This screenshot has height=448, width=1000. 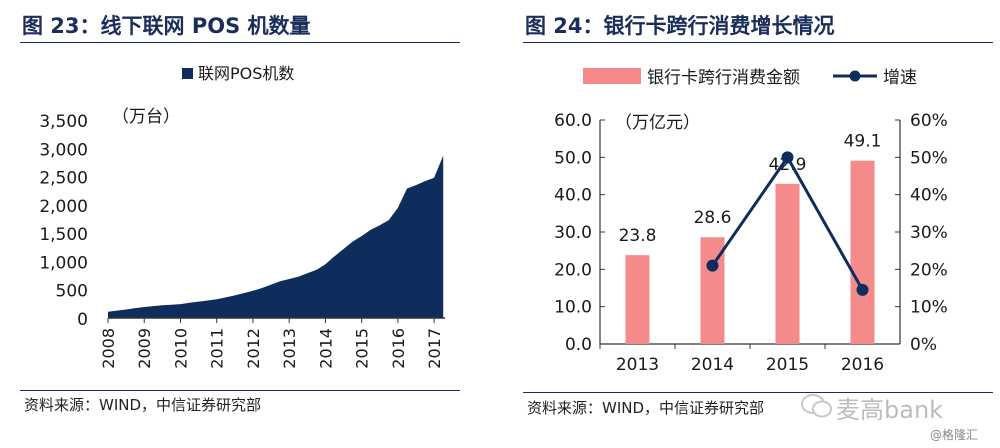 I want to click on wechat-icon, so click(x=816, y=406).